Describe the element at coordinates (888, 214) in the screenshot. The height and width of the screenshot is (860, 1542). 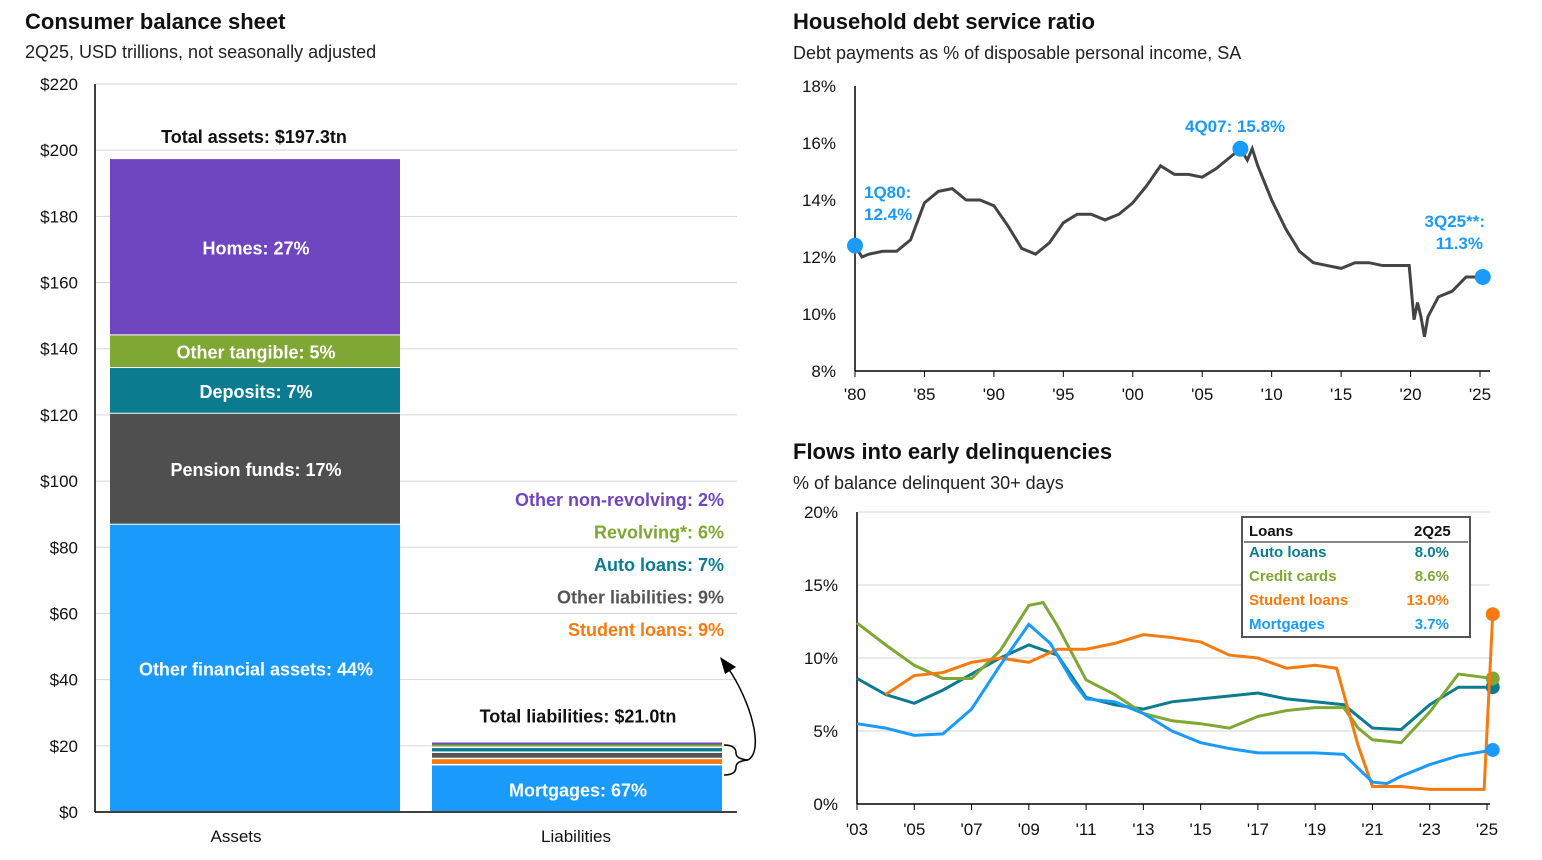
I see `annotation-label: 12.4%` at that location.